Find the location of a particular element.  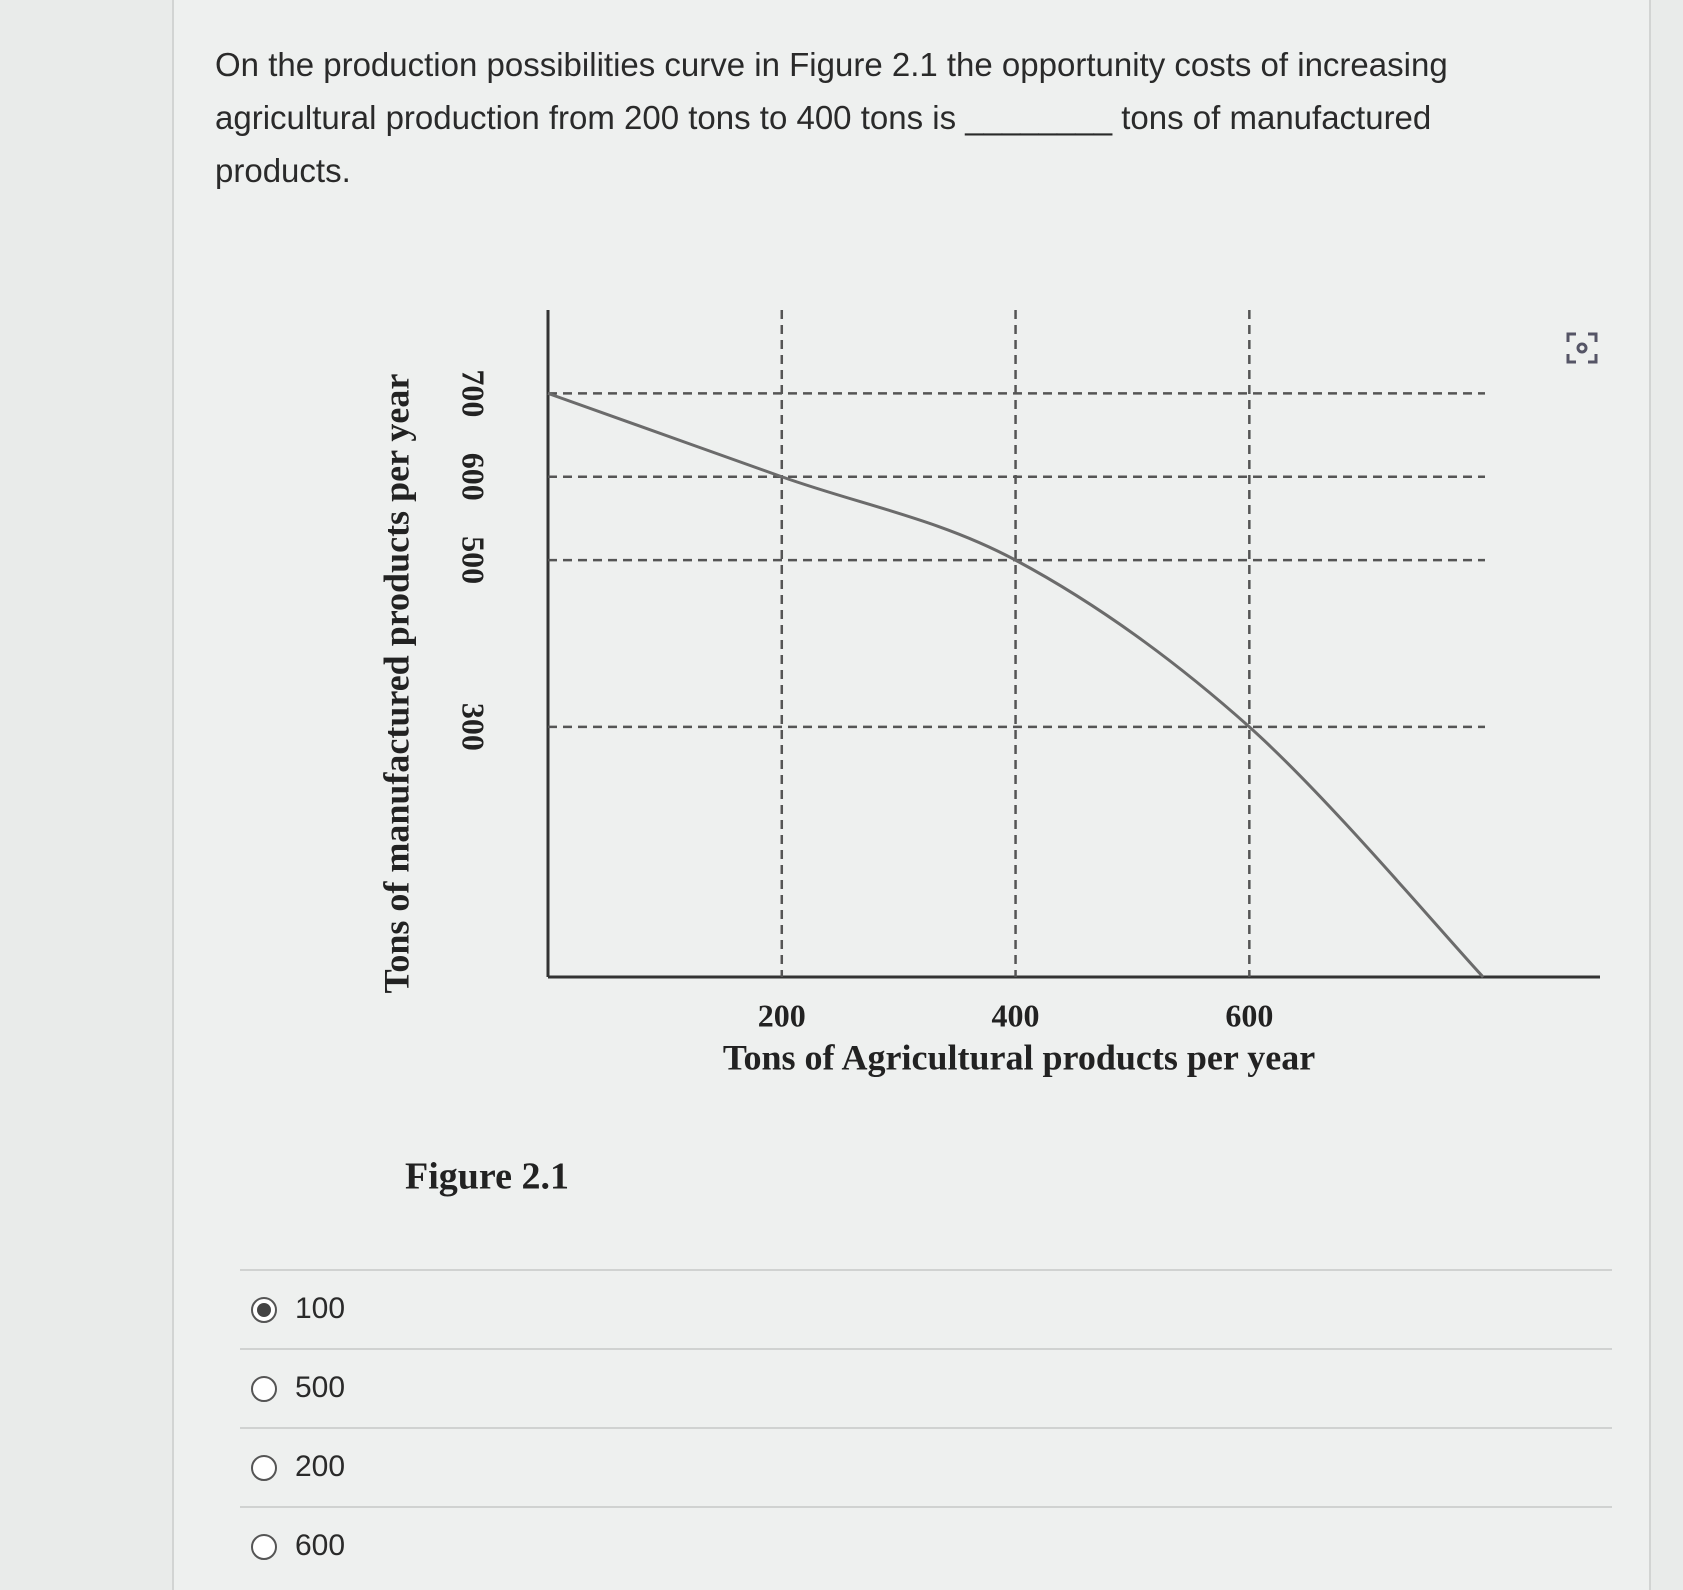

x-tick-label: 400 is located at coordinates (1016, 1015).